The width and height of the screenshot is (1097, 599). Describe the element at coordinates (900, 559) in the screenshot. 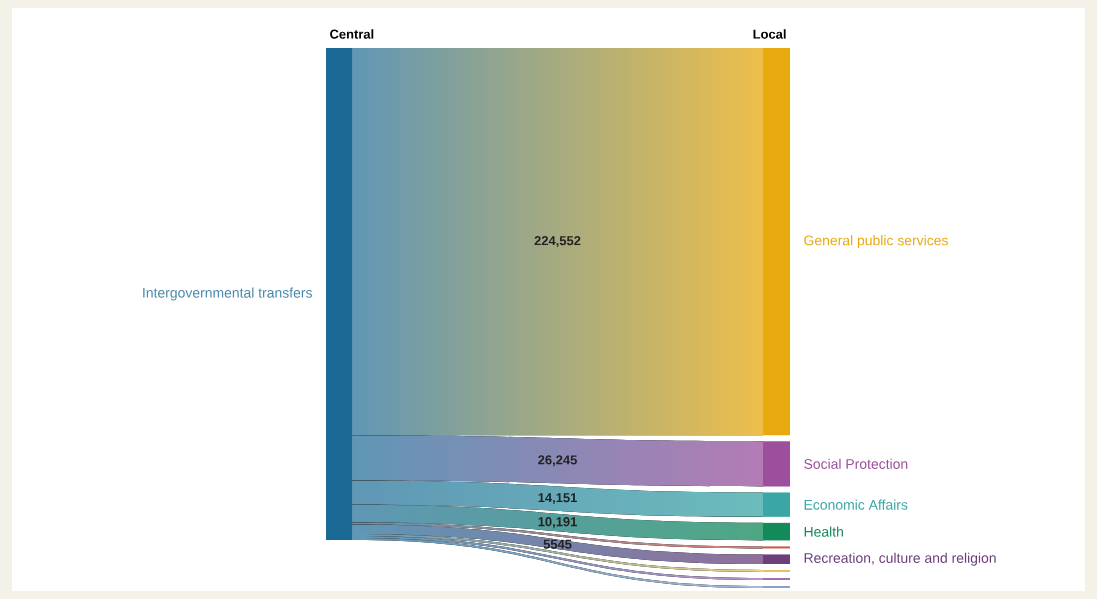

I see `category-label: Recreation, culture and religion` at that location.